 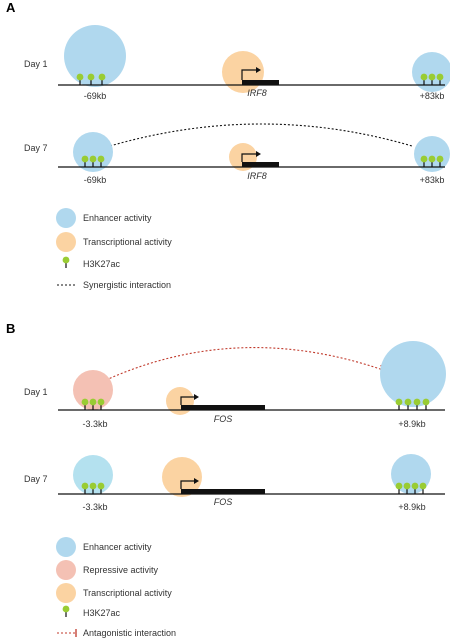 I want to click on panel-a-synergistic-arc, so click(x=261, y=135).